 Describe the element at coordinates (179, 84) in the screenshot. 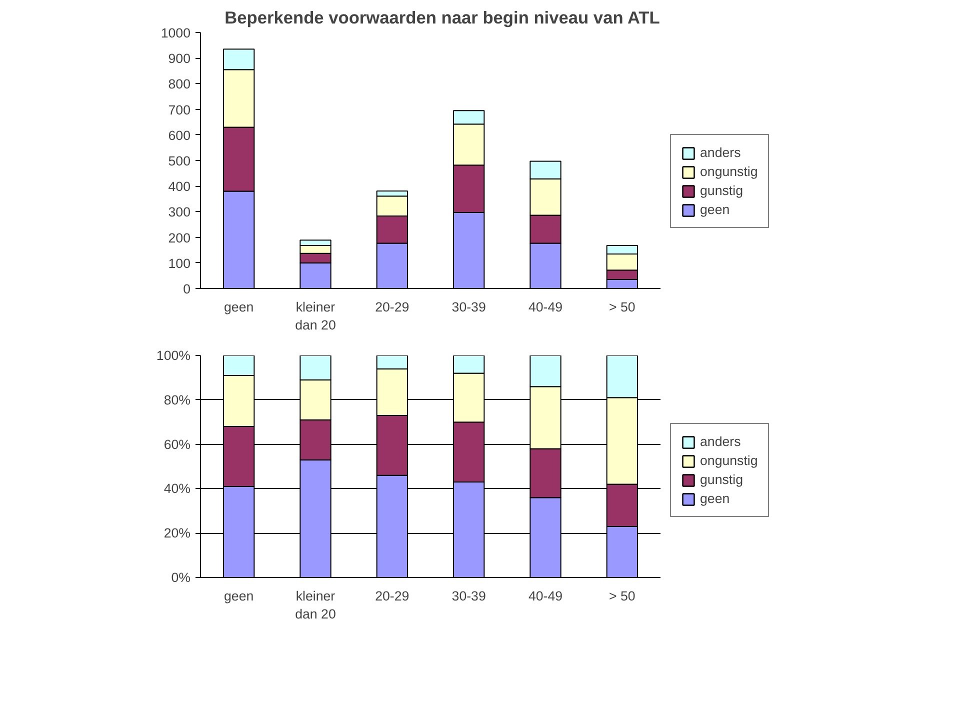

I see `y-tick-label: 800` at that location.